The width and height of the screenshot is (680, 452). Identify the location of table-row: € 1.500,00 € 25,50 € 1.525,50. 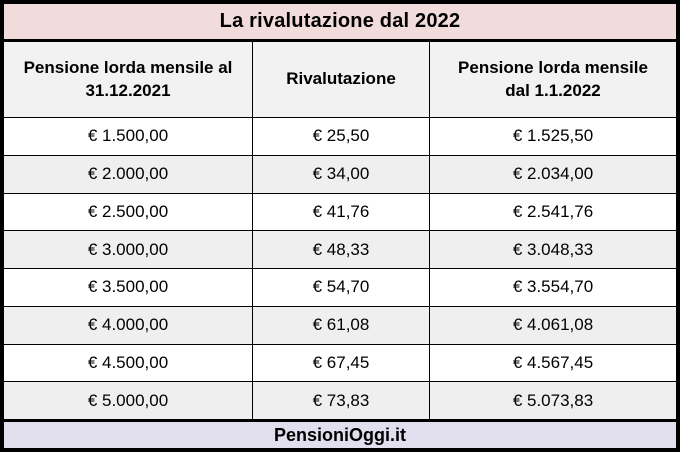
(340, 137).